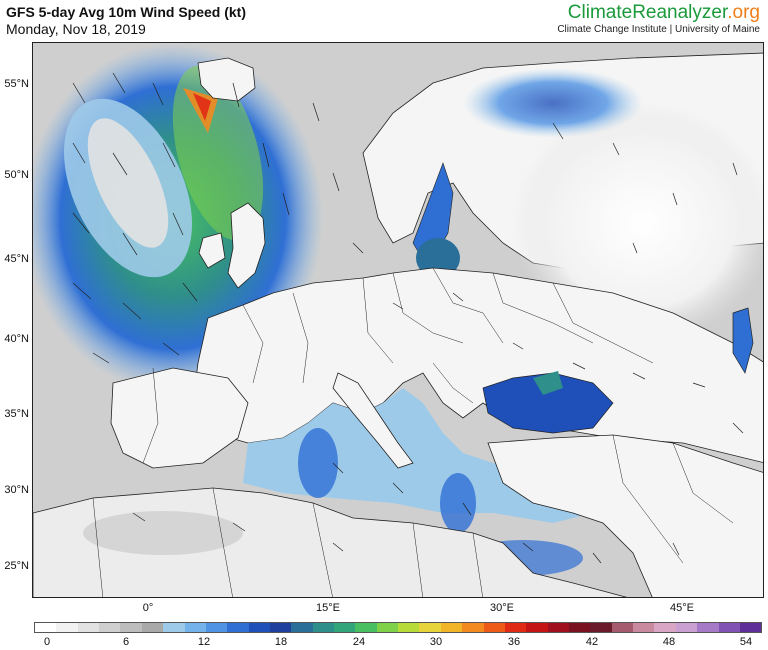 This screenshot has width=768, height=650. I want to click on lat-label-55n: 55°N, so click(16, 84).